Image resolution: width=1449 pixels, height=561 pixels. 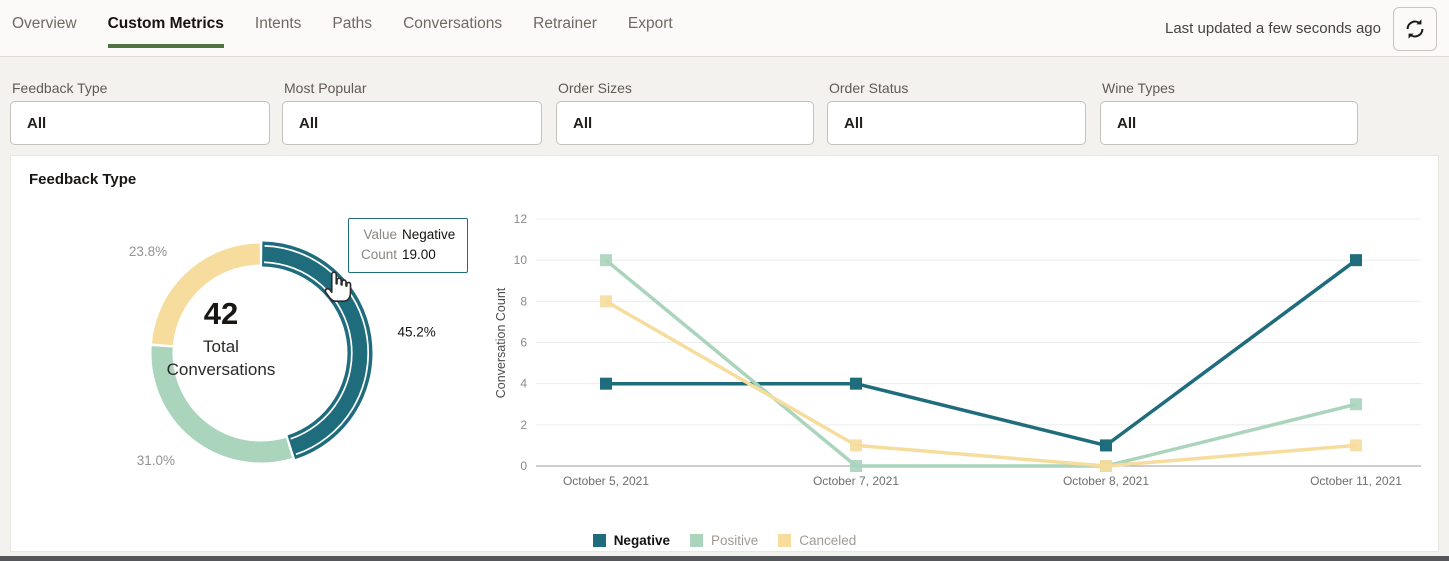 I want to click on y-tick-label: 6, so click(x=523, y=343).